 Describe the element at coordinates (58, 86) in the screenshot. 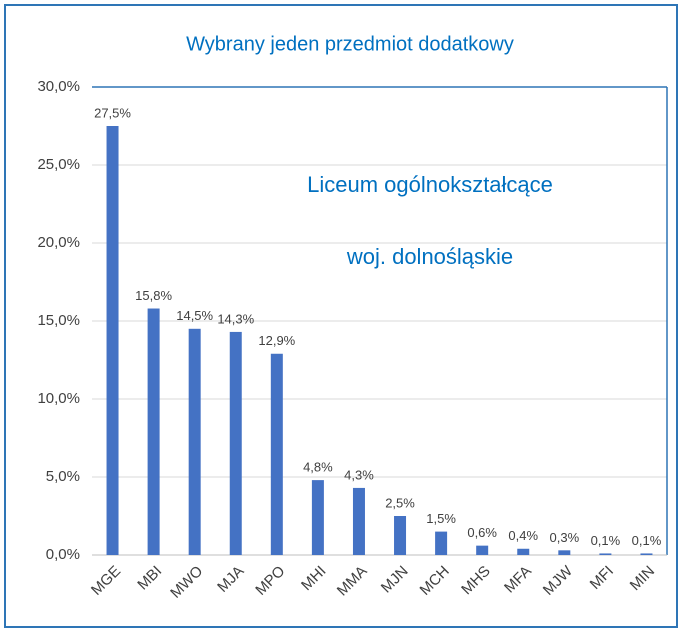

I see `y-tick-label: 30,0%` at that location.